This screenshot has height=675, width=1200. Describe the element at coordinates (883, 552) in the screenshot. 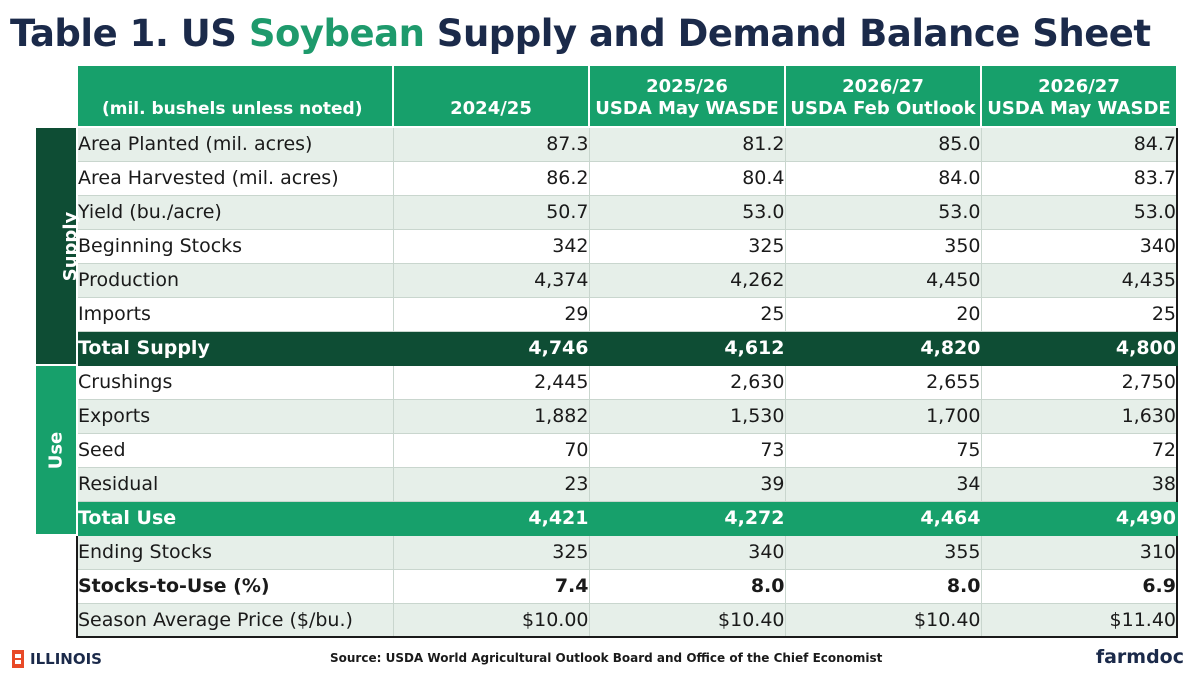

I see `table-cell: 355` at that location.